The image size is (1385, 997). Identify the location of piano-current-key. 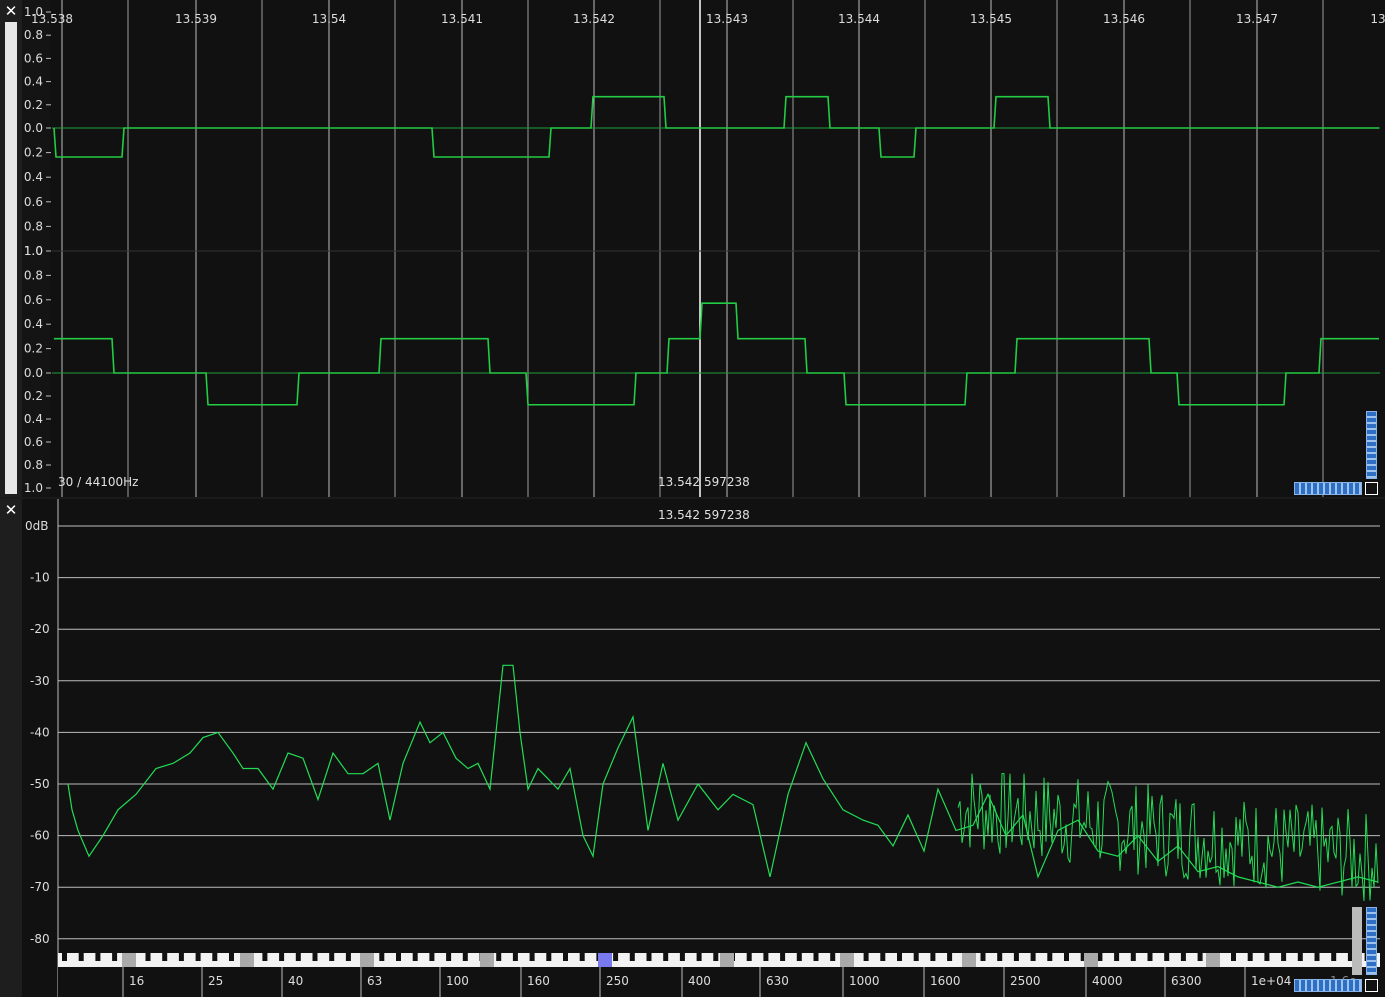
(605, 960).